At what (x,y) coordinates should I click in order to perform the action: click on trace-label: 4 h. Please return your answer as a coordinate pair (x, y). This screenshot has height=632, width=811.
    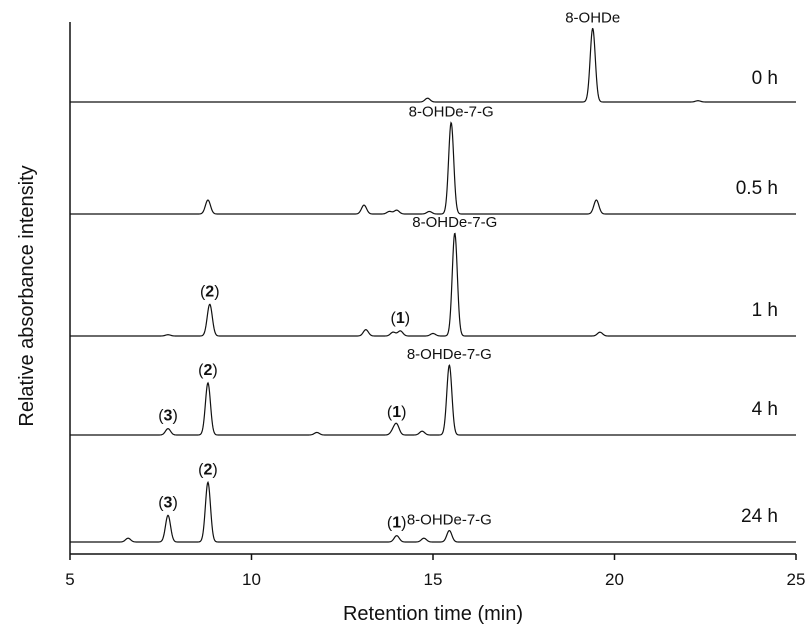
    Looking at the image, I should click on (765, 409).